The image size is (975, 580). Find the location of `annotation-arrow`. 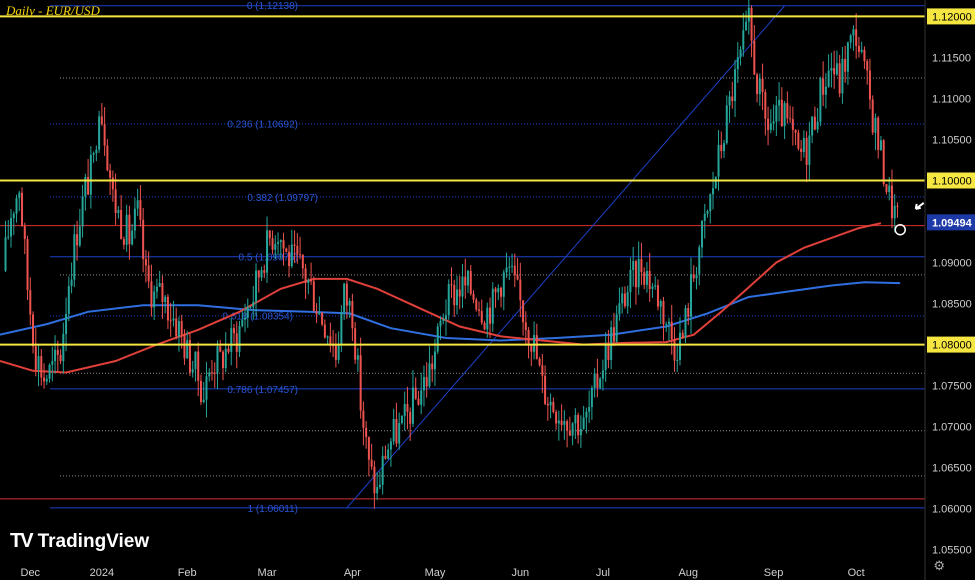

annotation-arrow is located at coordinates (919, 206).